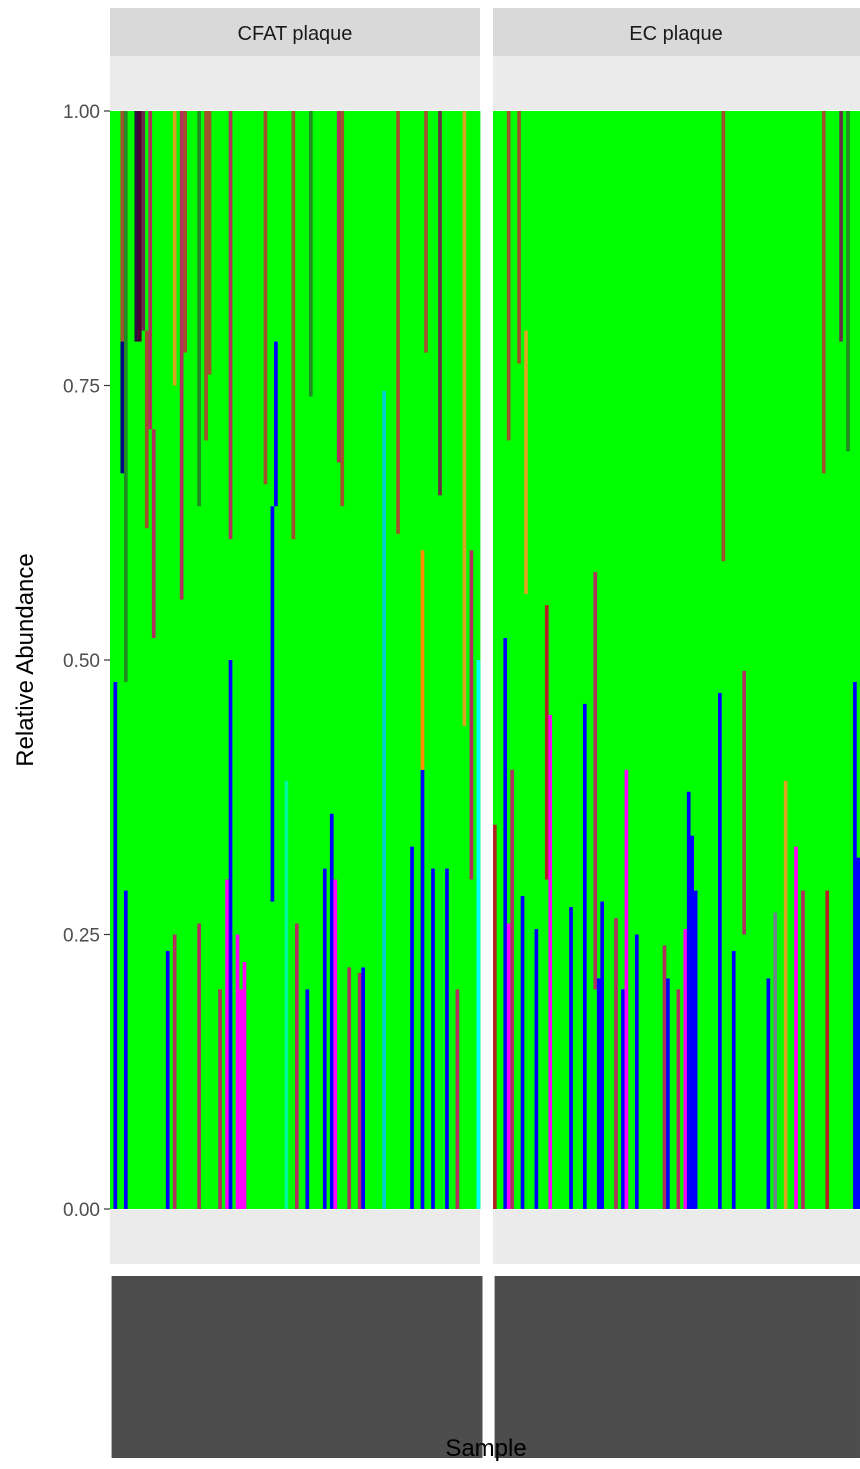 The width and height of the screenshot is (860, 1469). What do you see at coordinates (675, 34) in the screenshot?
I see `facet-title-ec-plaque: EC plaque` at bounding box center [675, 34].